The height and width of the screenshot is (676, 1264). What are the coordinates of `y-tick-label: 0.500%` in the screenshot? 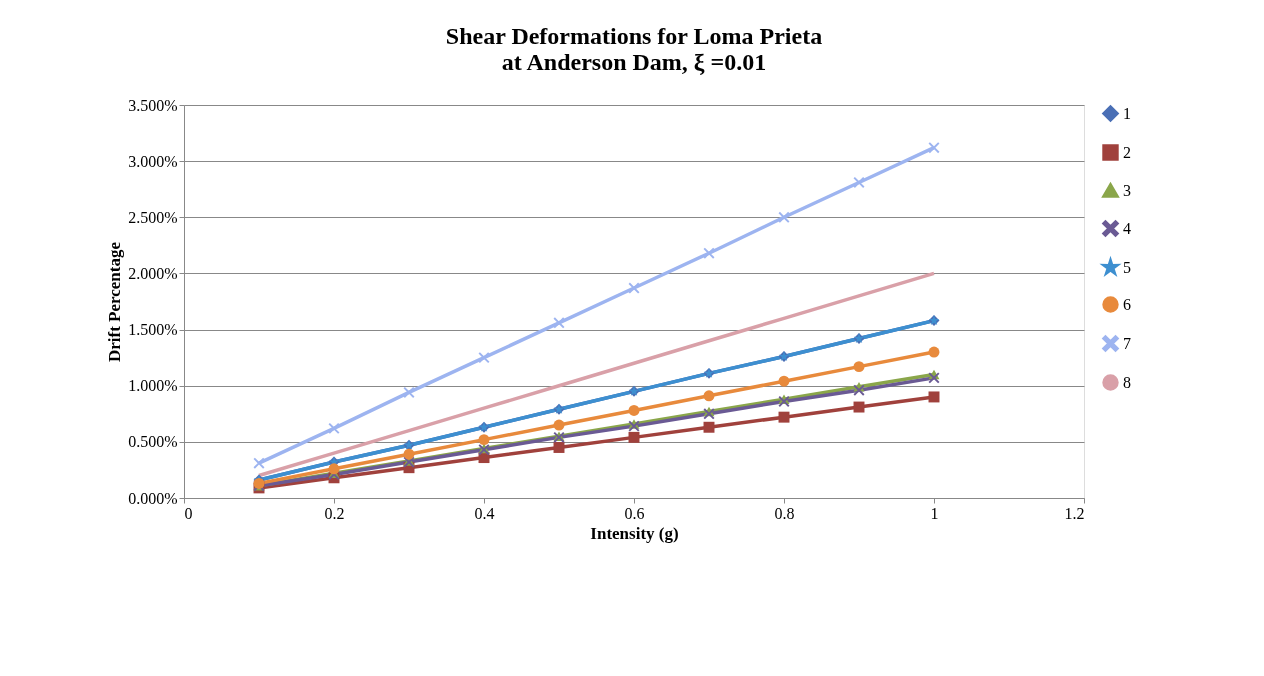 It's located at (153, 442).